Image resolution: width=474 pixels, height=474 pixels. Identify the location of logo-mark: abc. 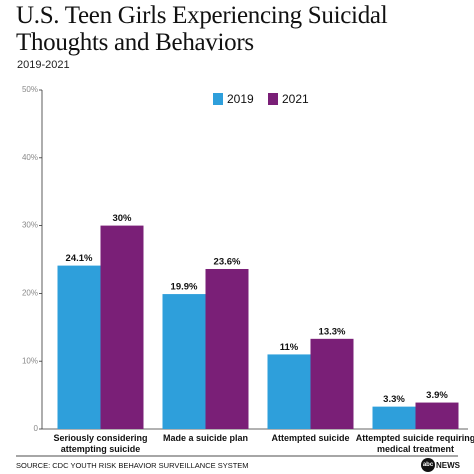
(428, 465).